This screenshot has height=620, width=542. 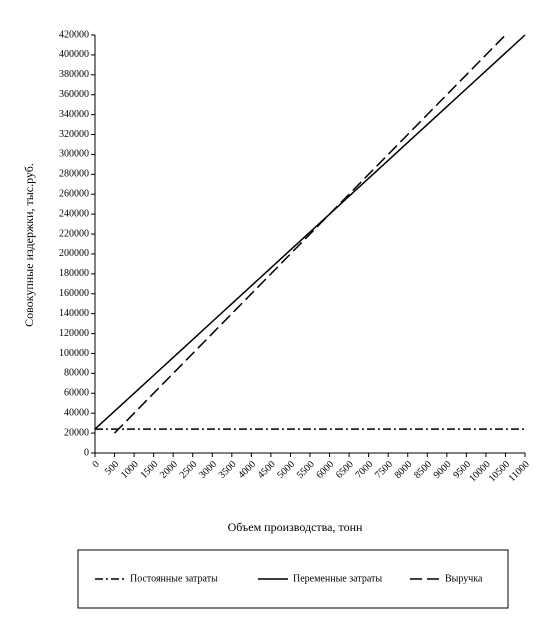 What do you see at coordinates (247, 470) in the screenshot?
I see `x-tick-label: 4000` at bounding box center [247, 470].